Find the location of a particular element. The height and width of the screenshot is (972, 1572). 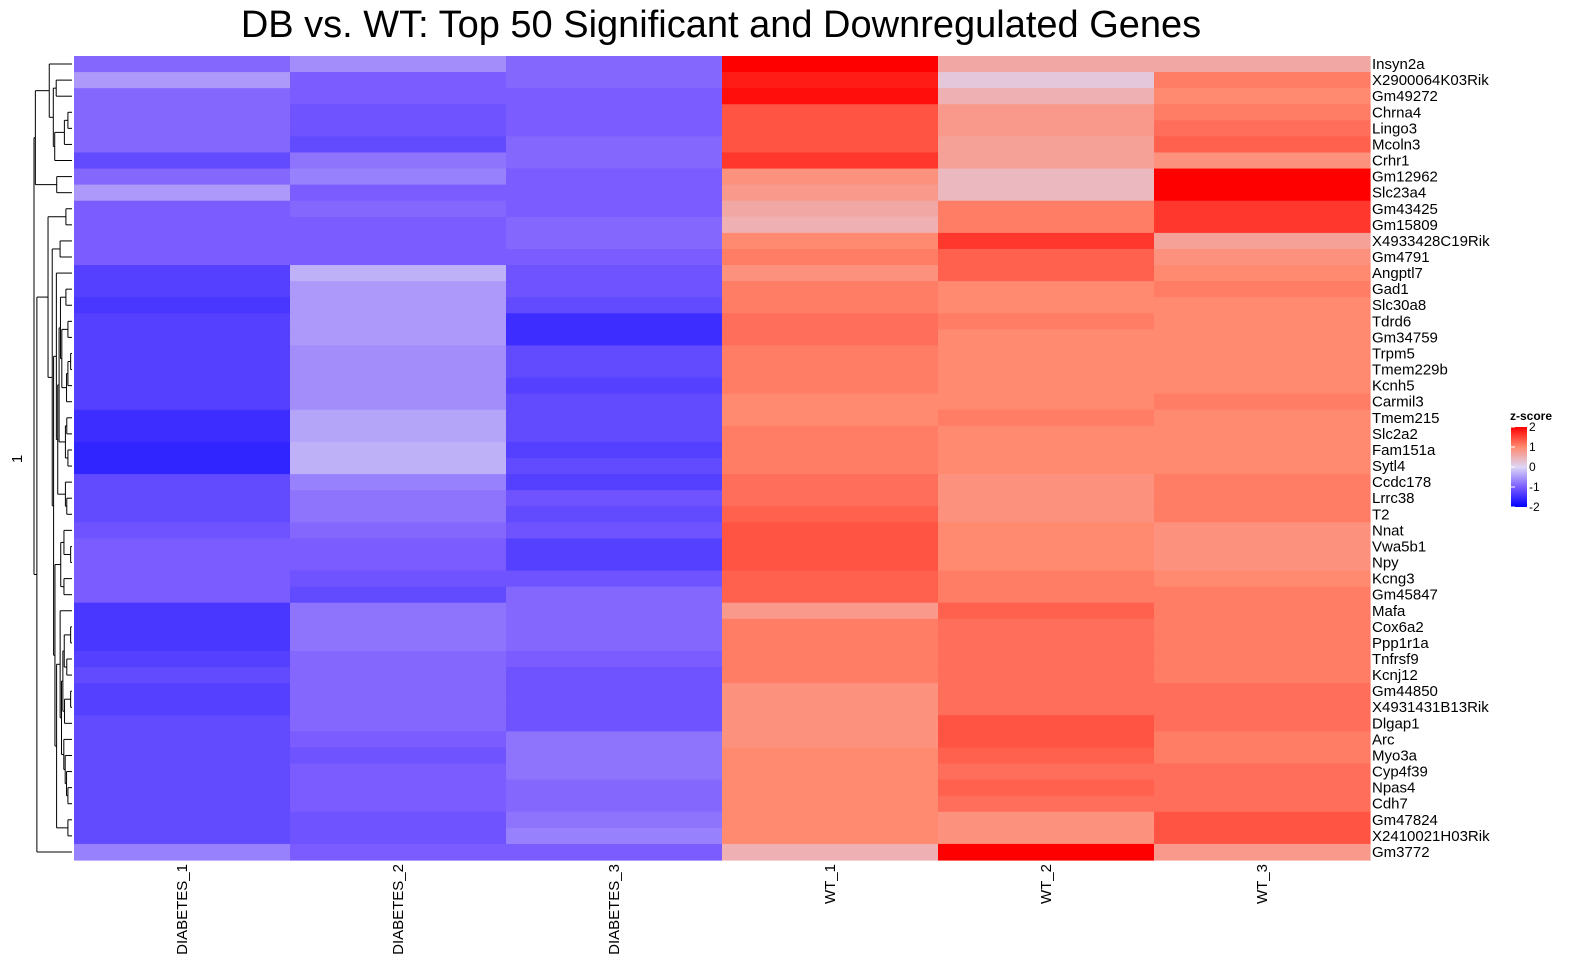

sample-label: DIABETES_2 is located at coordinates (398, 909).